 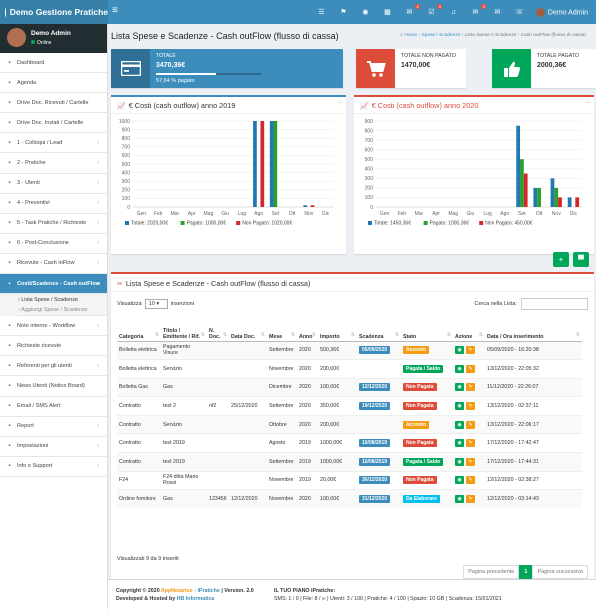 What do you see at coordinates (497, 12) in the screenshot?
I see `mail-icon: ✉` at bounding box center [497, 12].